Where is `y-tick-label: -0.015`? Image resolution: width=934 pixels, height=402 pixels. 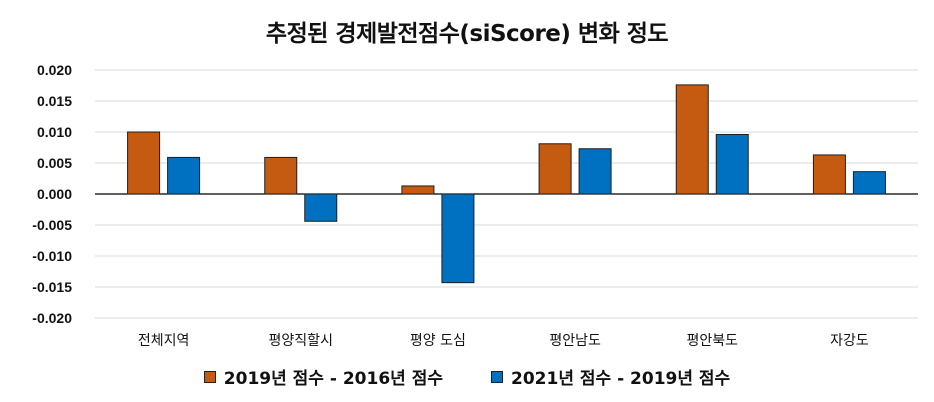
y-tick-label: -0.015 is located at coordinates (52, 287).